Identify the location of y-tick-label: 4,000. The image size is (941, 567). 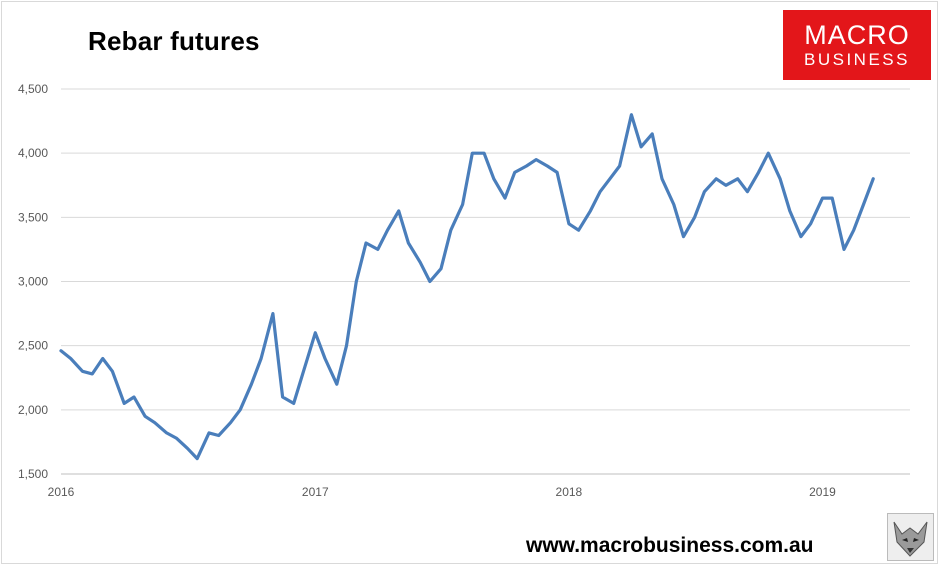
(33, 153).